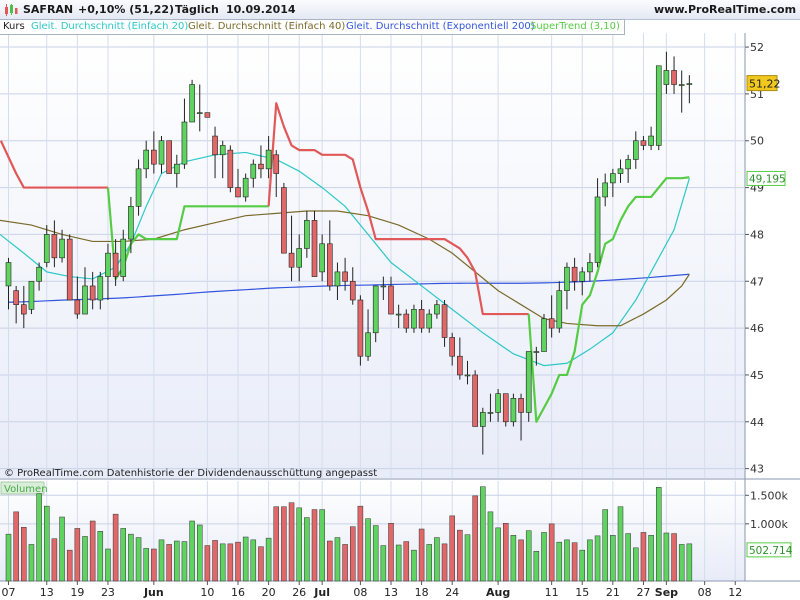 Image resolution: width=800 pixels, height=600 pixels. What do you see at coordinates (725, 9) in the screenshot?
I see `site-url: www.ProRealTime.com` at bounding box center [725, 9].